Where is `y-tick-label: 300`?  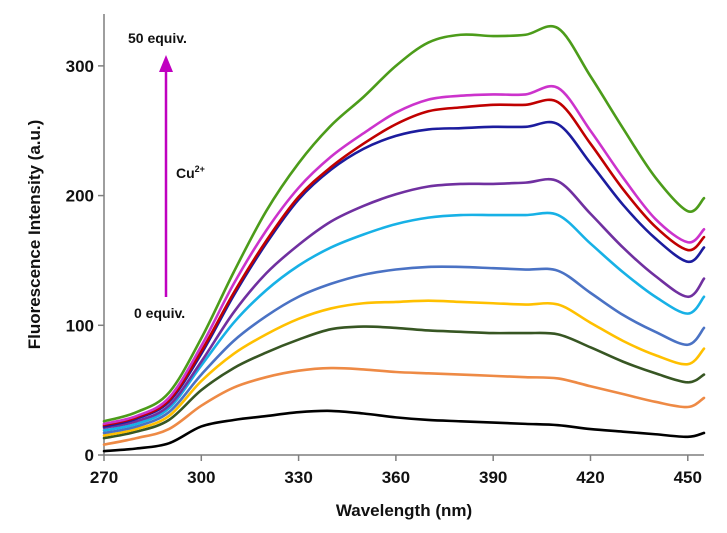
y-tick-label: 300 is located at coordinates (80, 66).